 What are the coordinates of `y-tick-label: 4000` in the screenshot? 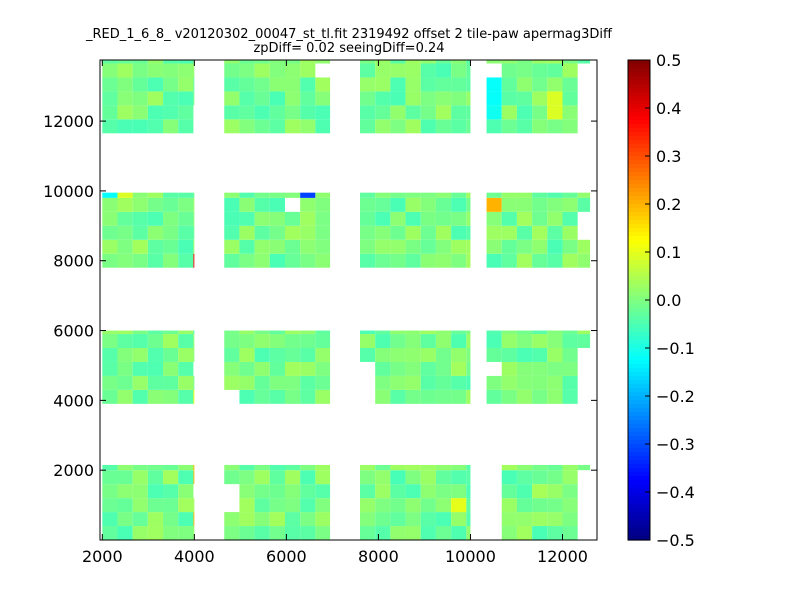 It's located at (73, 400).